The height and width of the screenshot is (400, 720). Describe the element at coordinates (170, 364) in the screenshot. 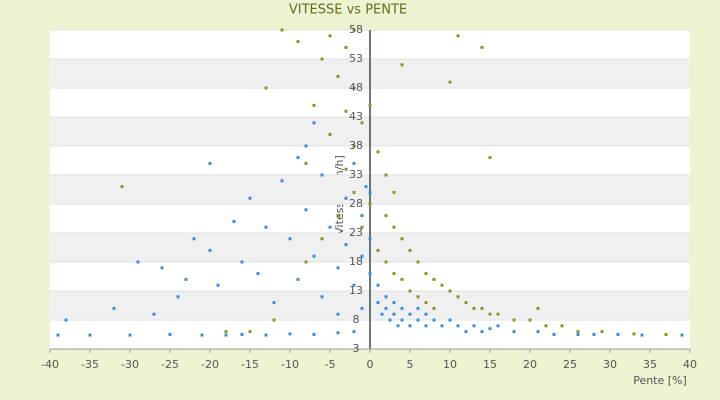

I see `x-tick-label: -25` at that location.